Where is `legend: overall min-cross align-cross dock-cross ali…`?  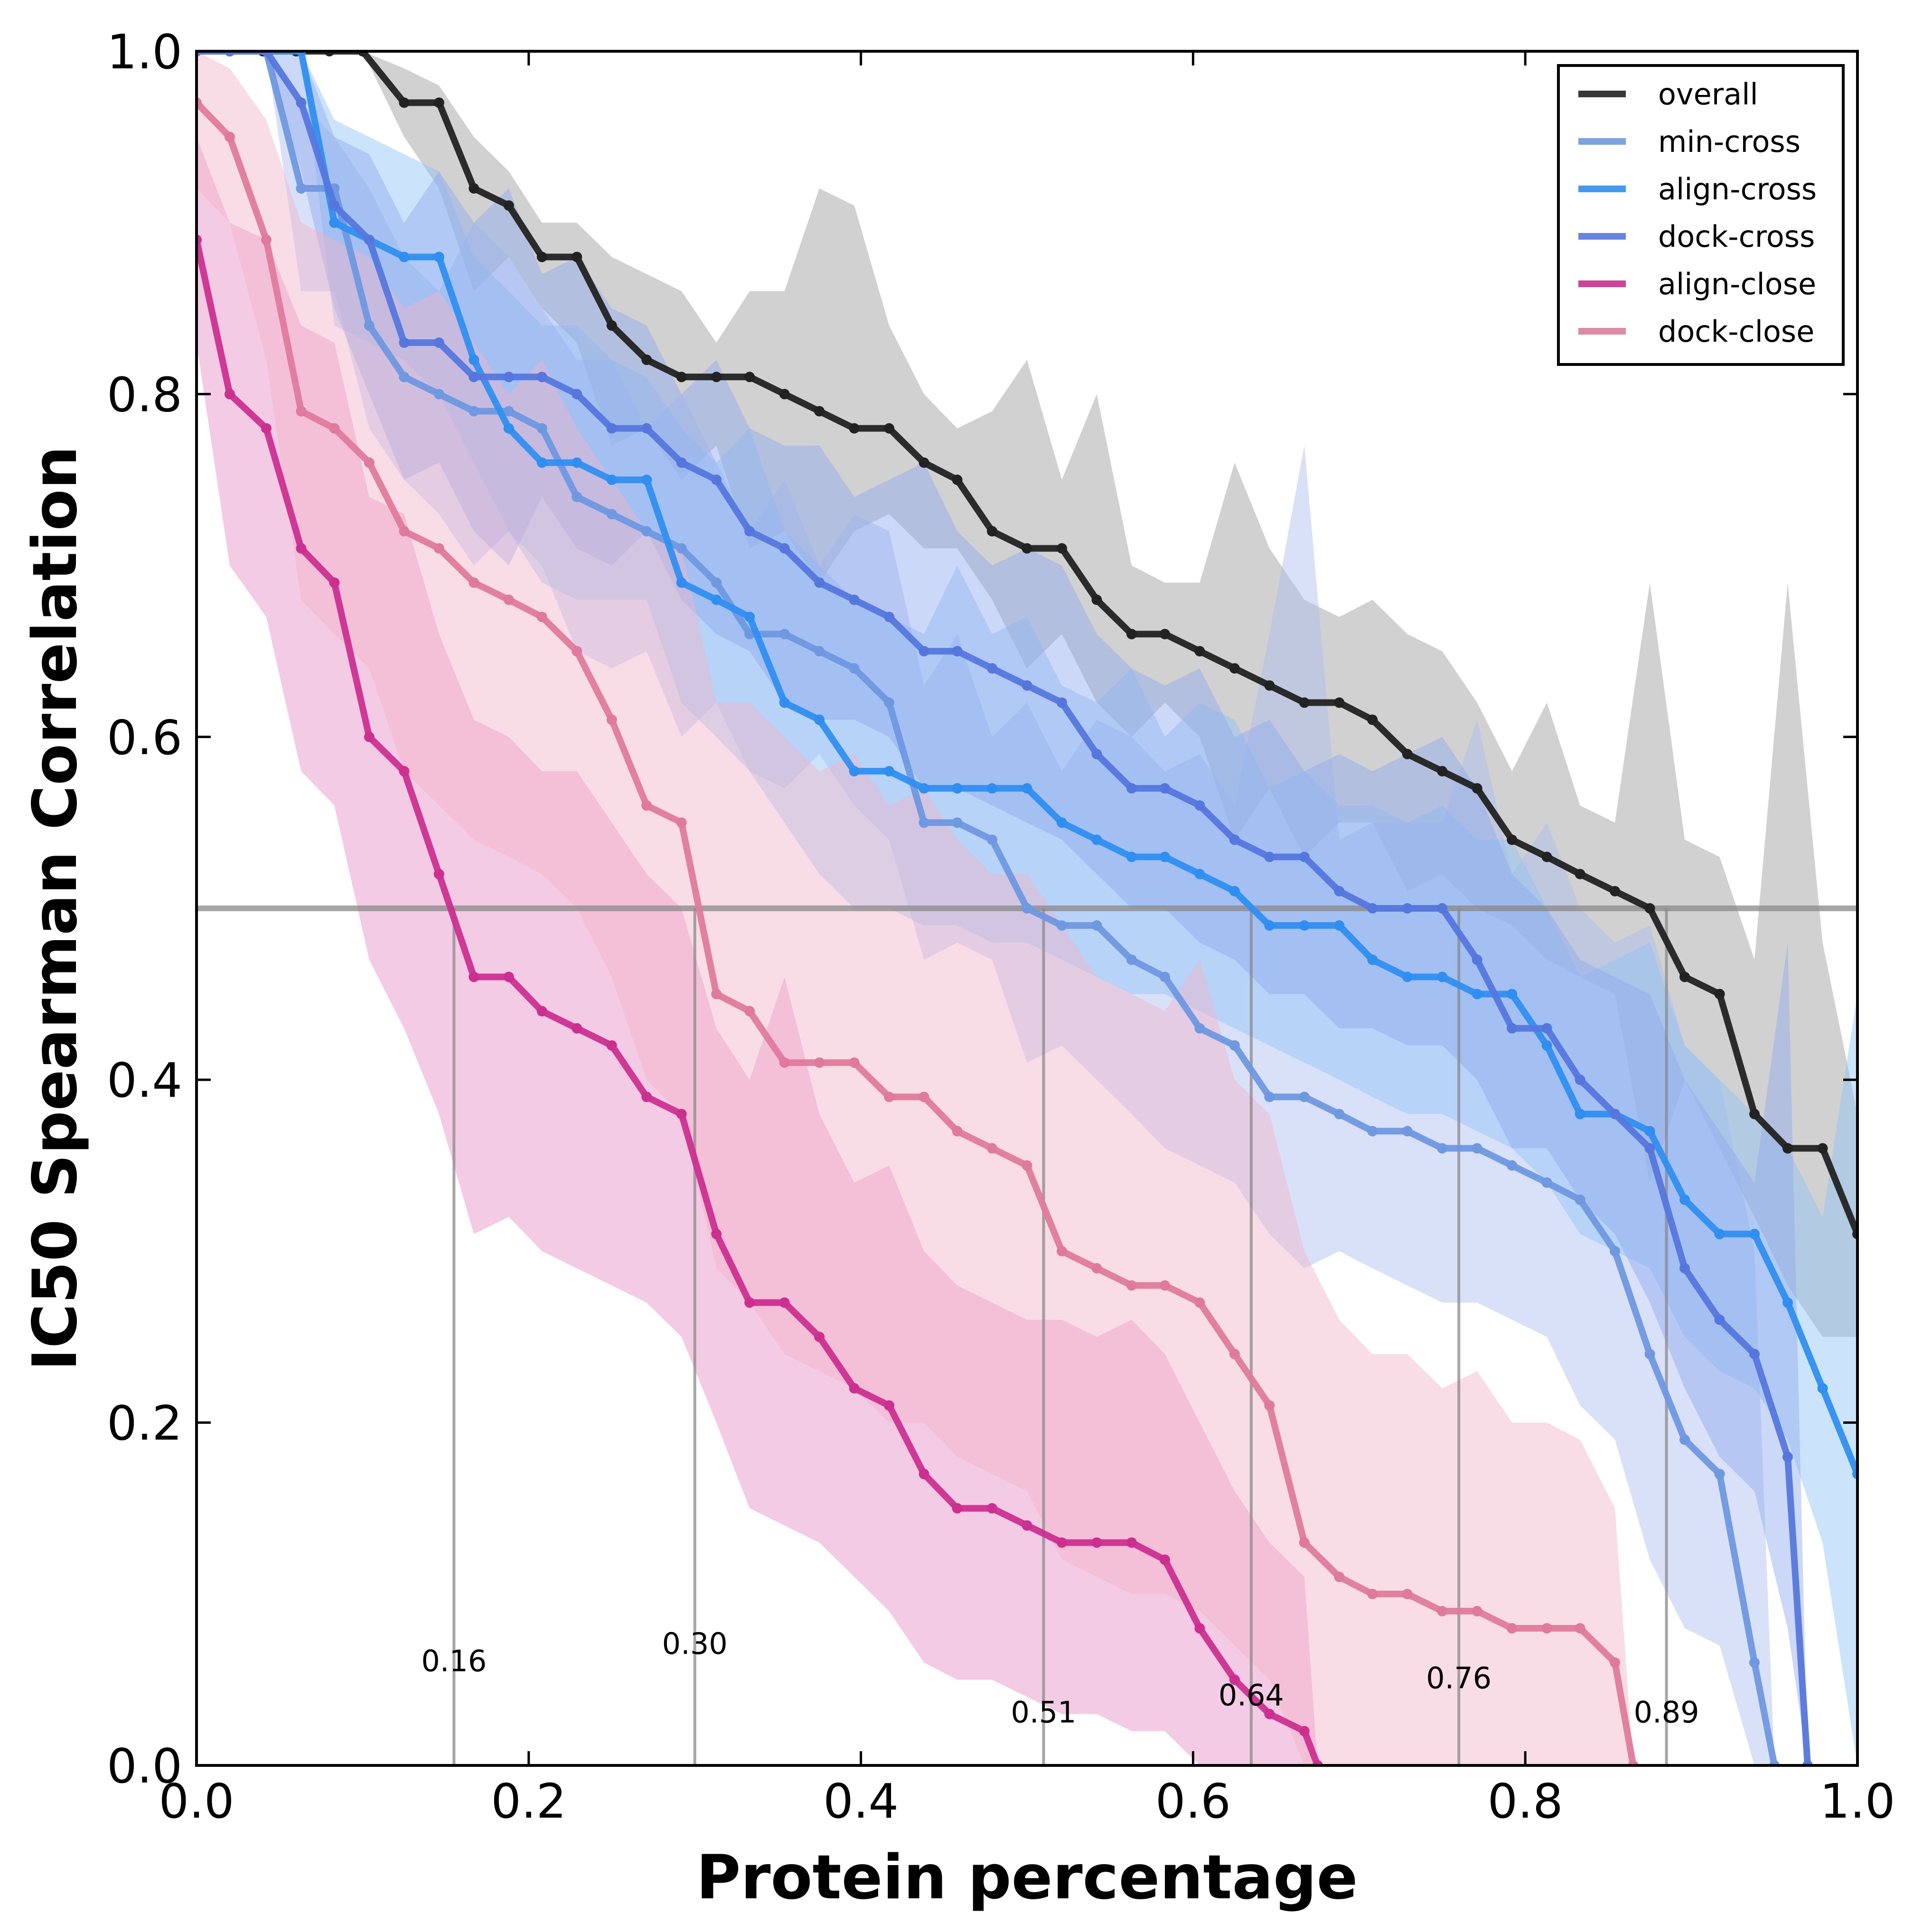 legend: overall min-cross align-cross dock-cross ali… is located at coordinates (1701, 215).